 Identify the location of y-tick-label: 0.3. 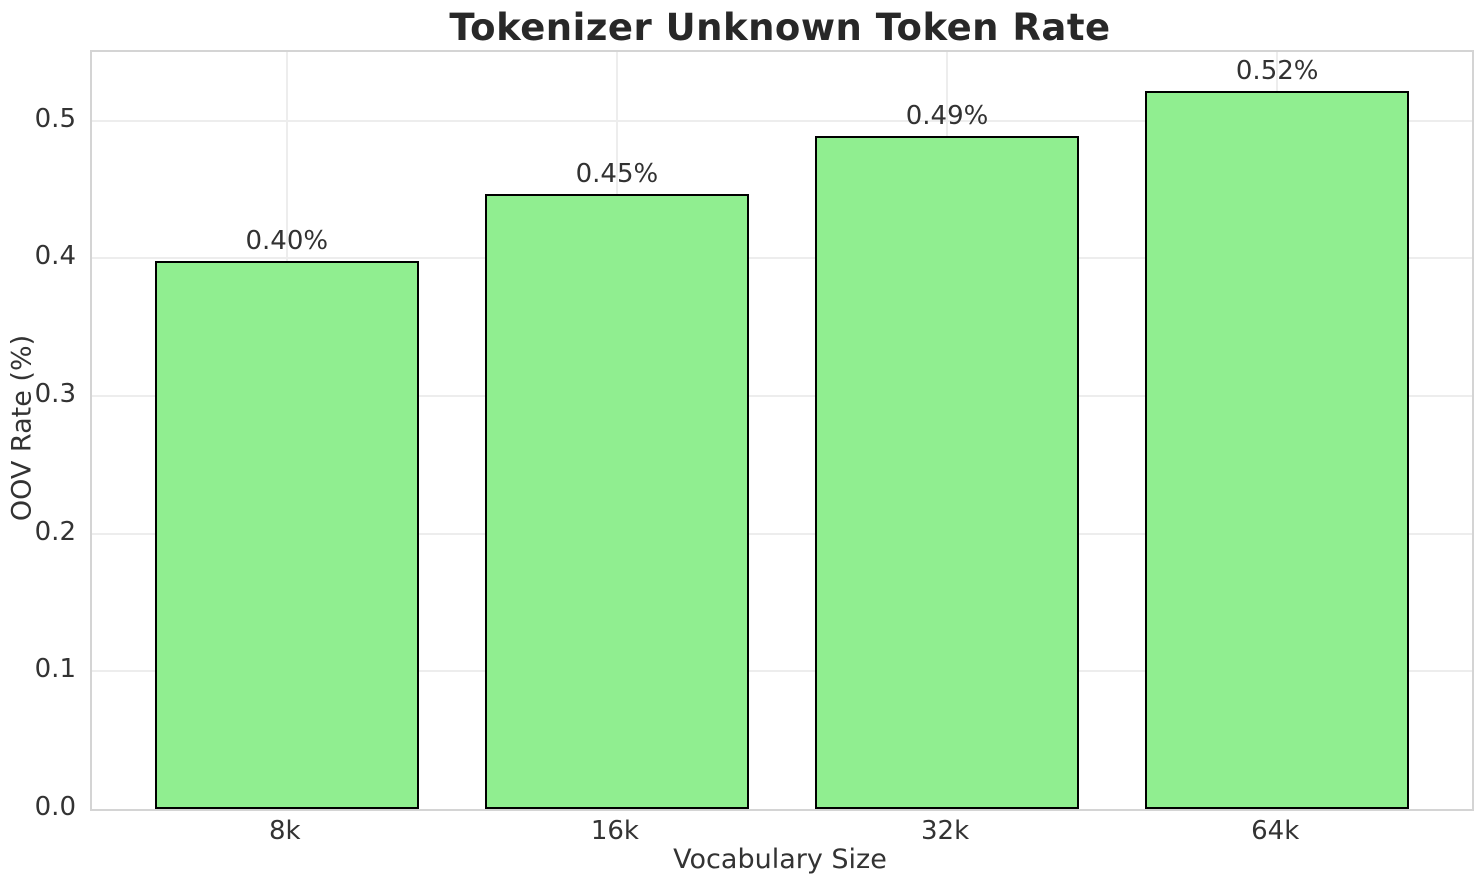
(55, 394).